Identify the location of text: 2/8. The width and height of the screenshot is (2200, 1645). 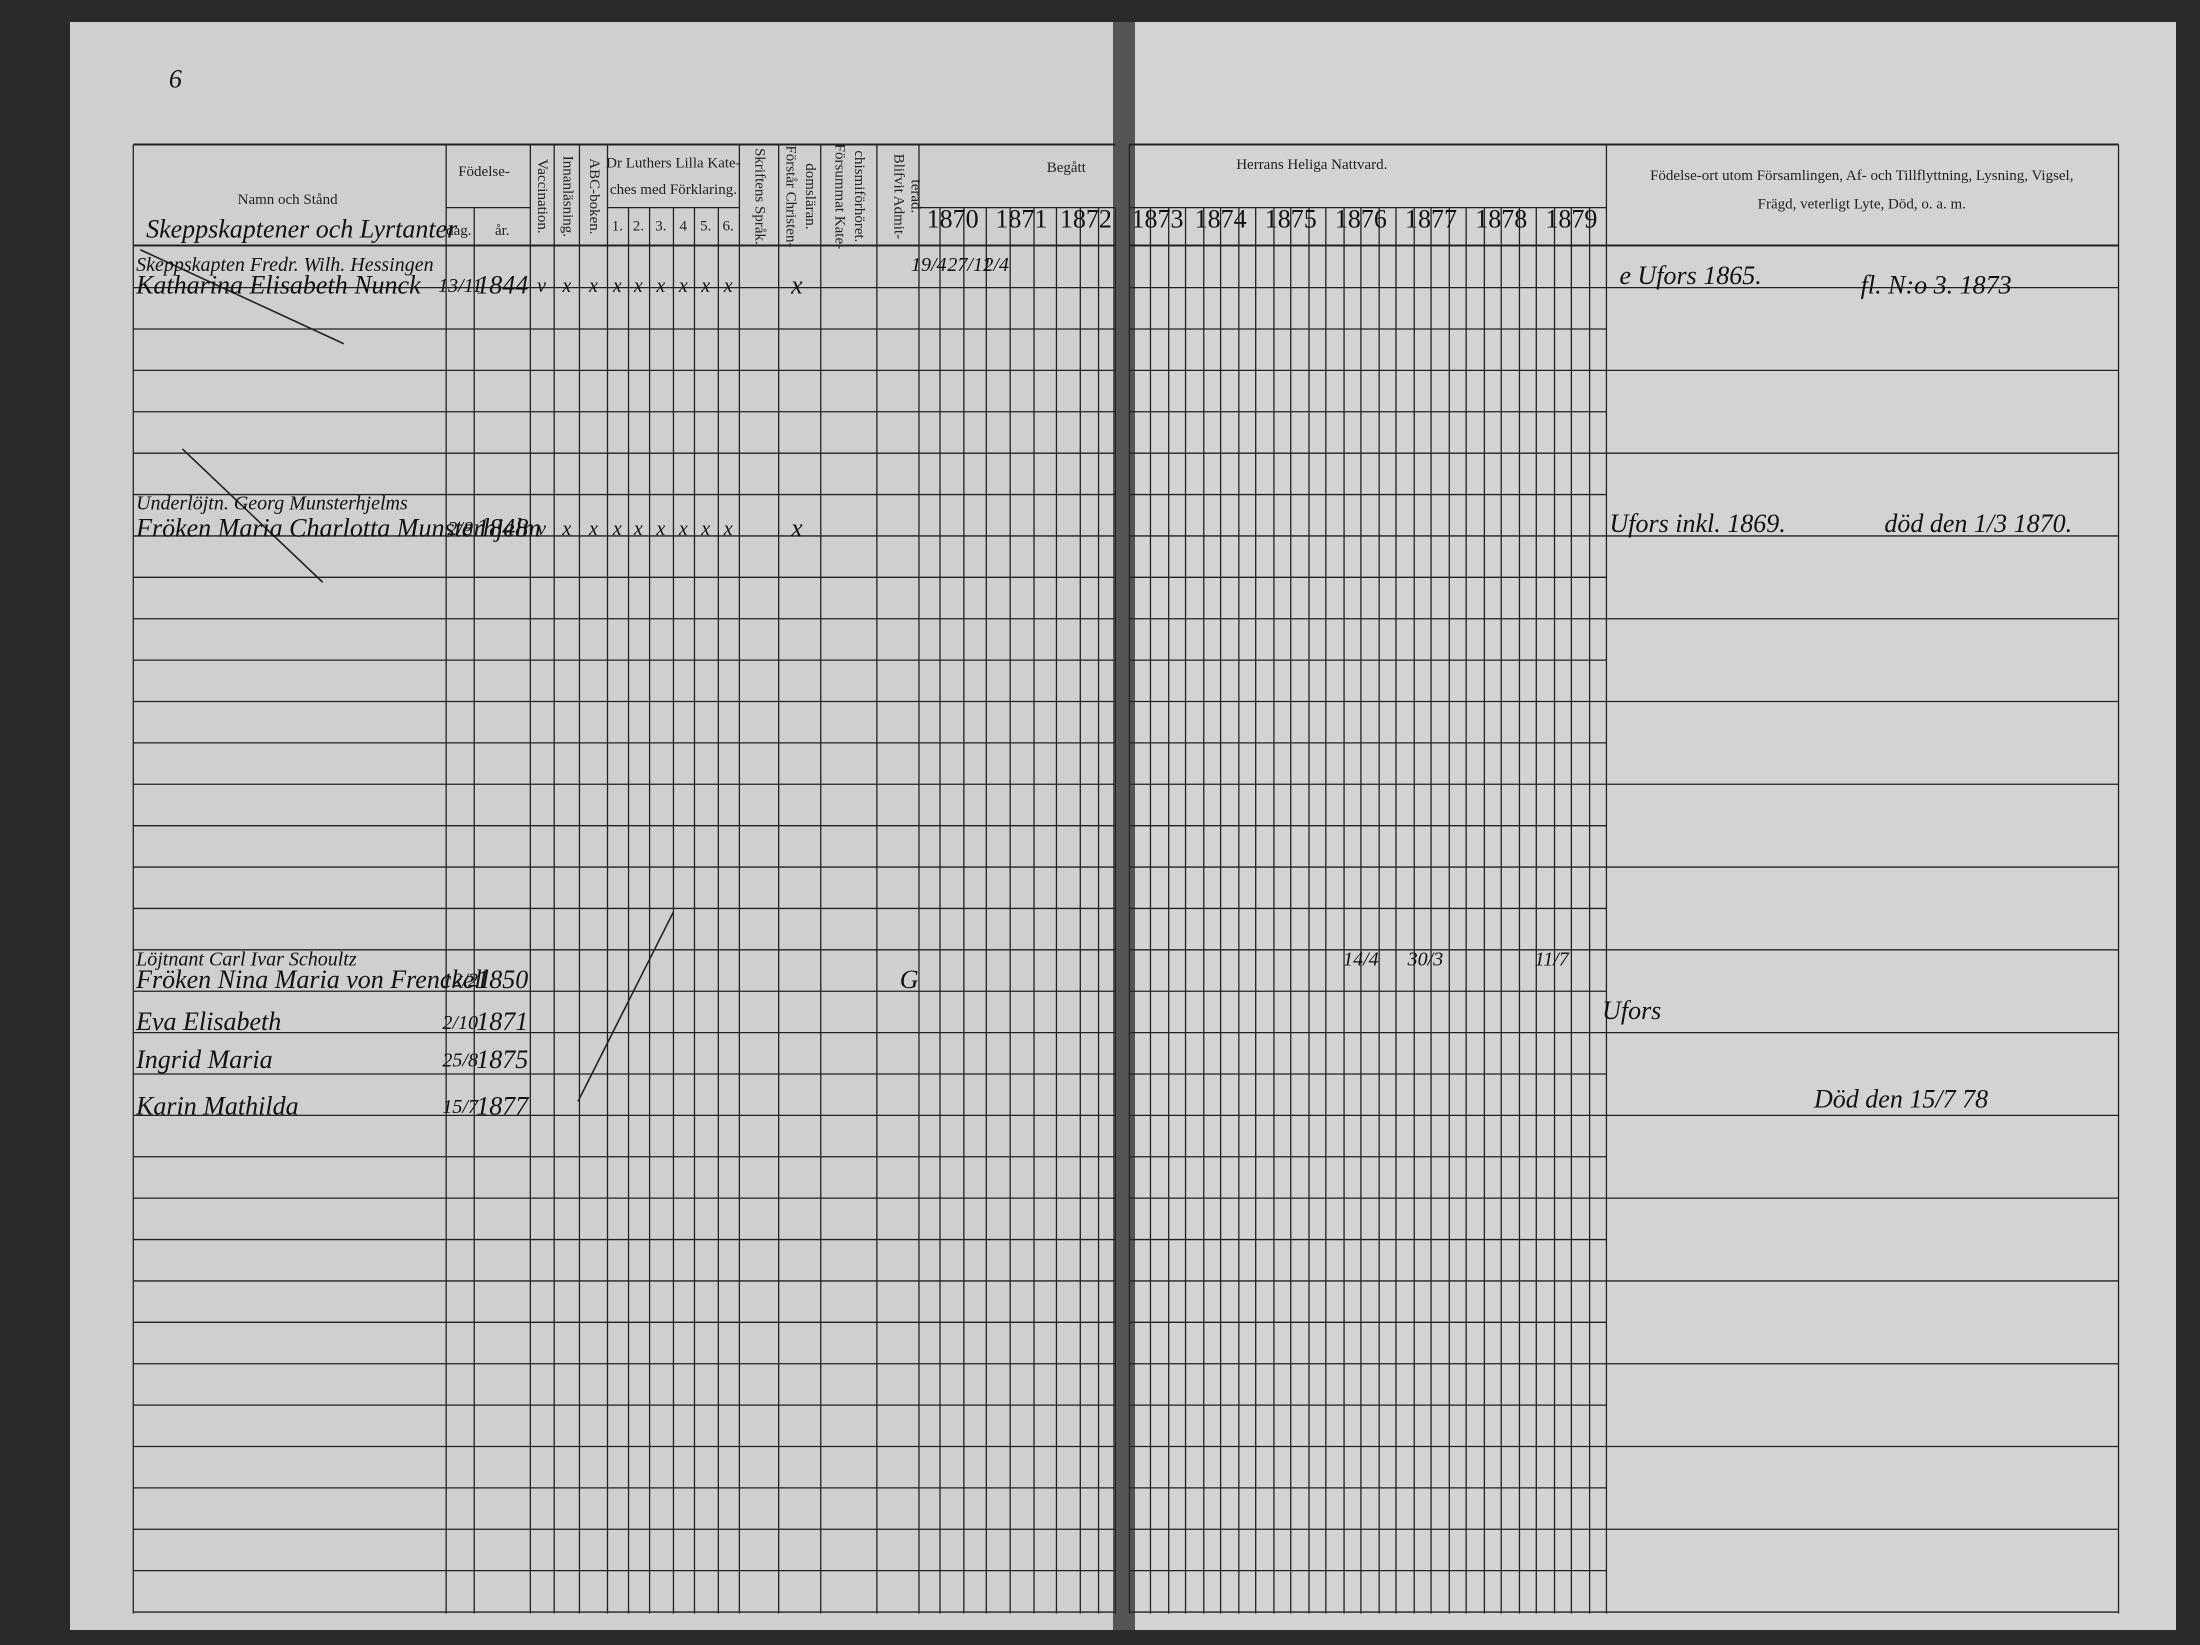
(460, 529).